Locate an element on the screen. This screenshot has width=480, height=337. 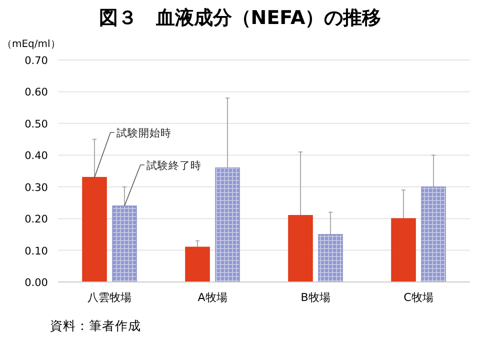
y-tick-label: 0.20 is located at coordinates (36, 220).